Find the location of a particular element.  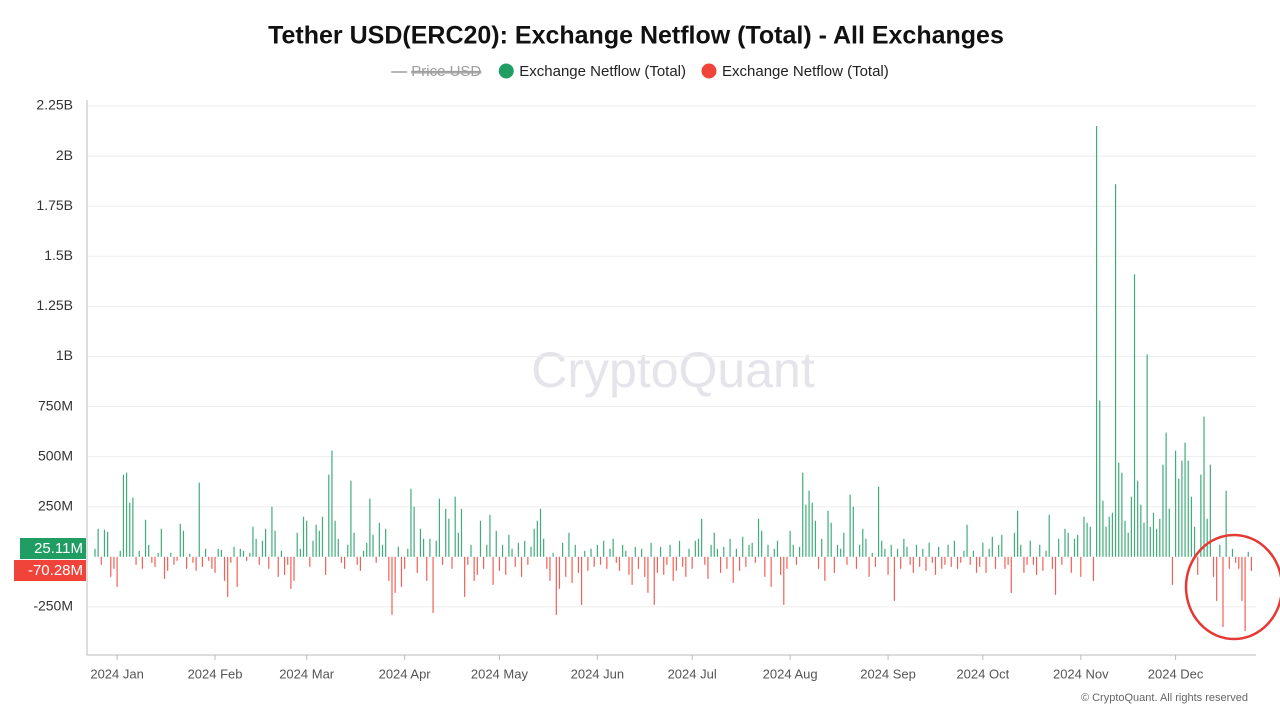

highlight-circle is located at coordinates (1232, 587).